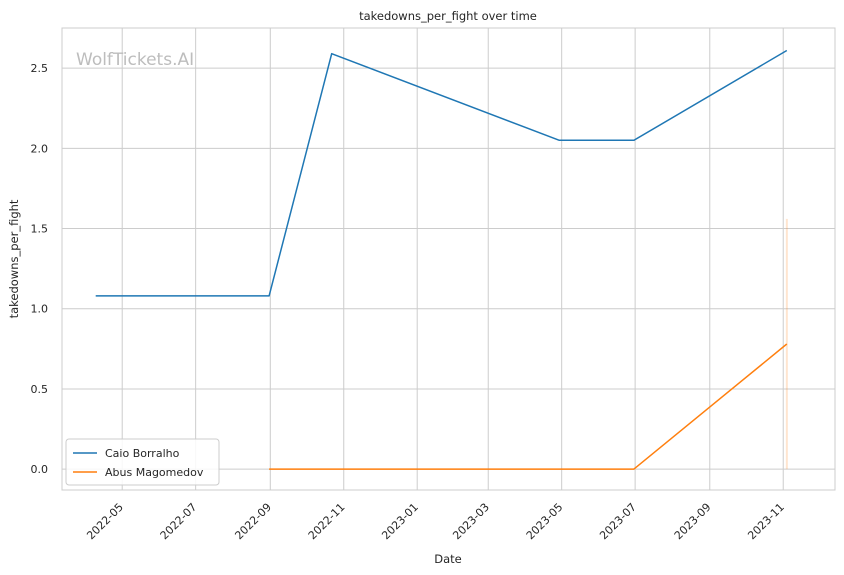 Image resolution: width=844 pixels, height=575 pixels. What do you see at coordinates (448, 16) in the screenshot?
I see `chart-title: takedowns_per_fight over time` at bounding box center [448, 16].